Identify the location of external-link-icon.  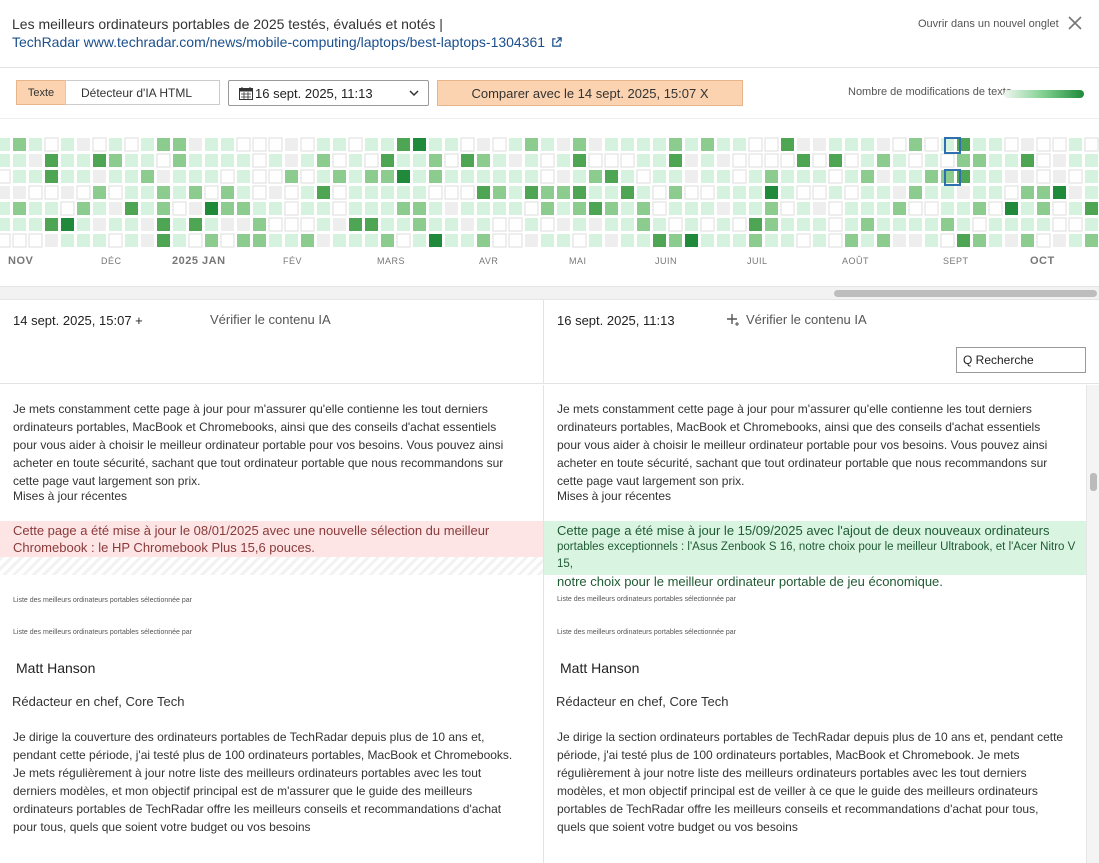
(556, 42).